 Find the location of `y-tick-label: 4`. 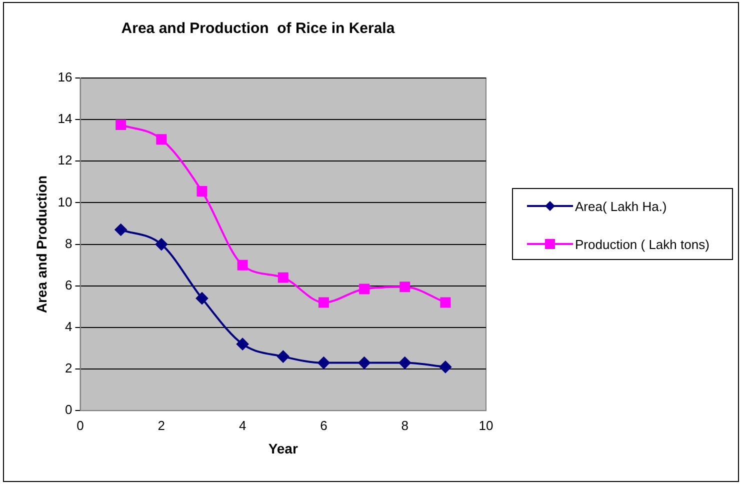

y-tick-label: 4 is located at coordinates (68, 326).